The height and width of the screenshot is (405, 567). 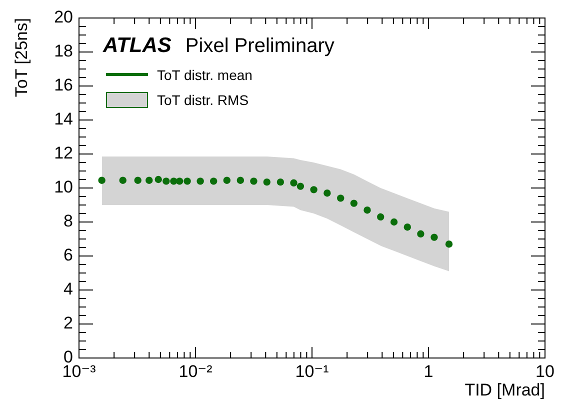 What do you see at coordinates (63, 187) in the screenshot?
I see `y-tick-label: 10` at bounding box center [63, 187].